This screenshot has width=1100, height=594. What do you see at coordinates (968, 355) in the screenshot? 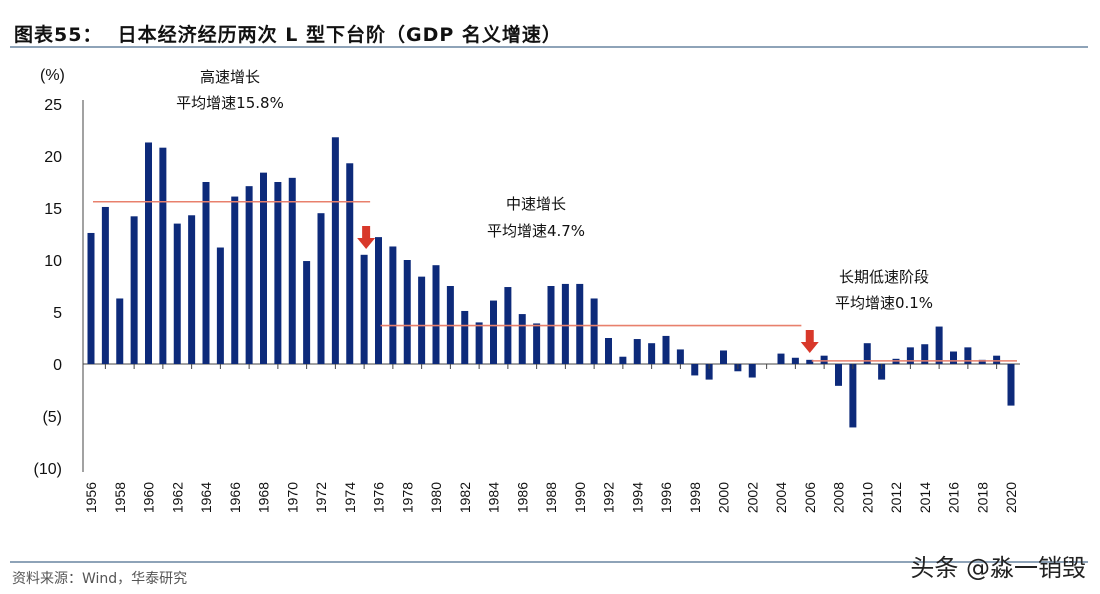
I see `bar-2017` at bounding box center [968, 355].